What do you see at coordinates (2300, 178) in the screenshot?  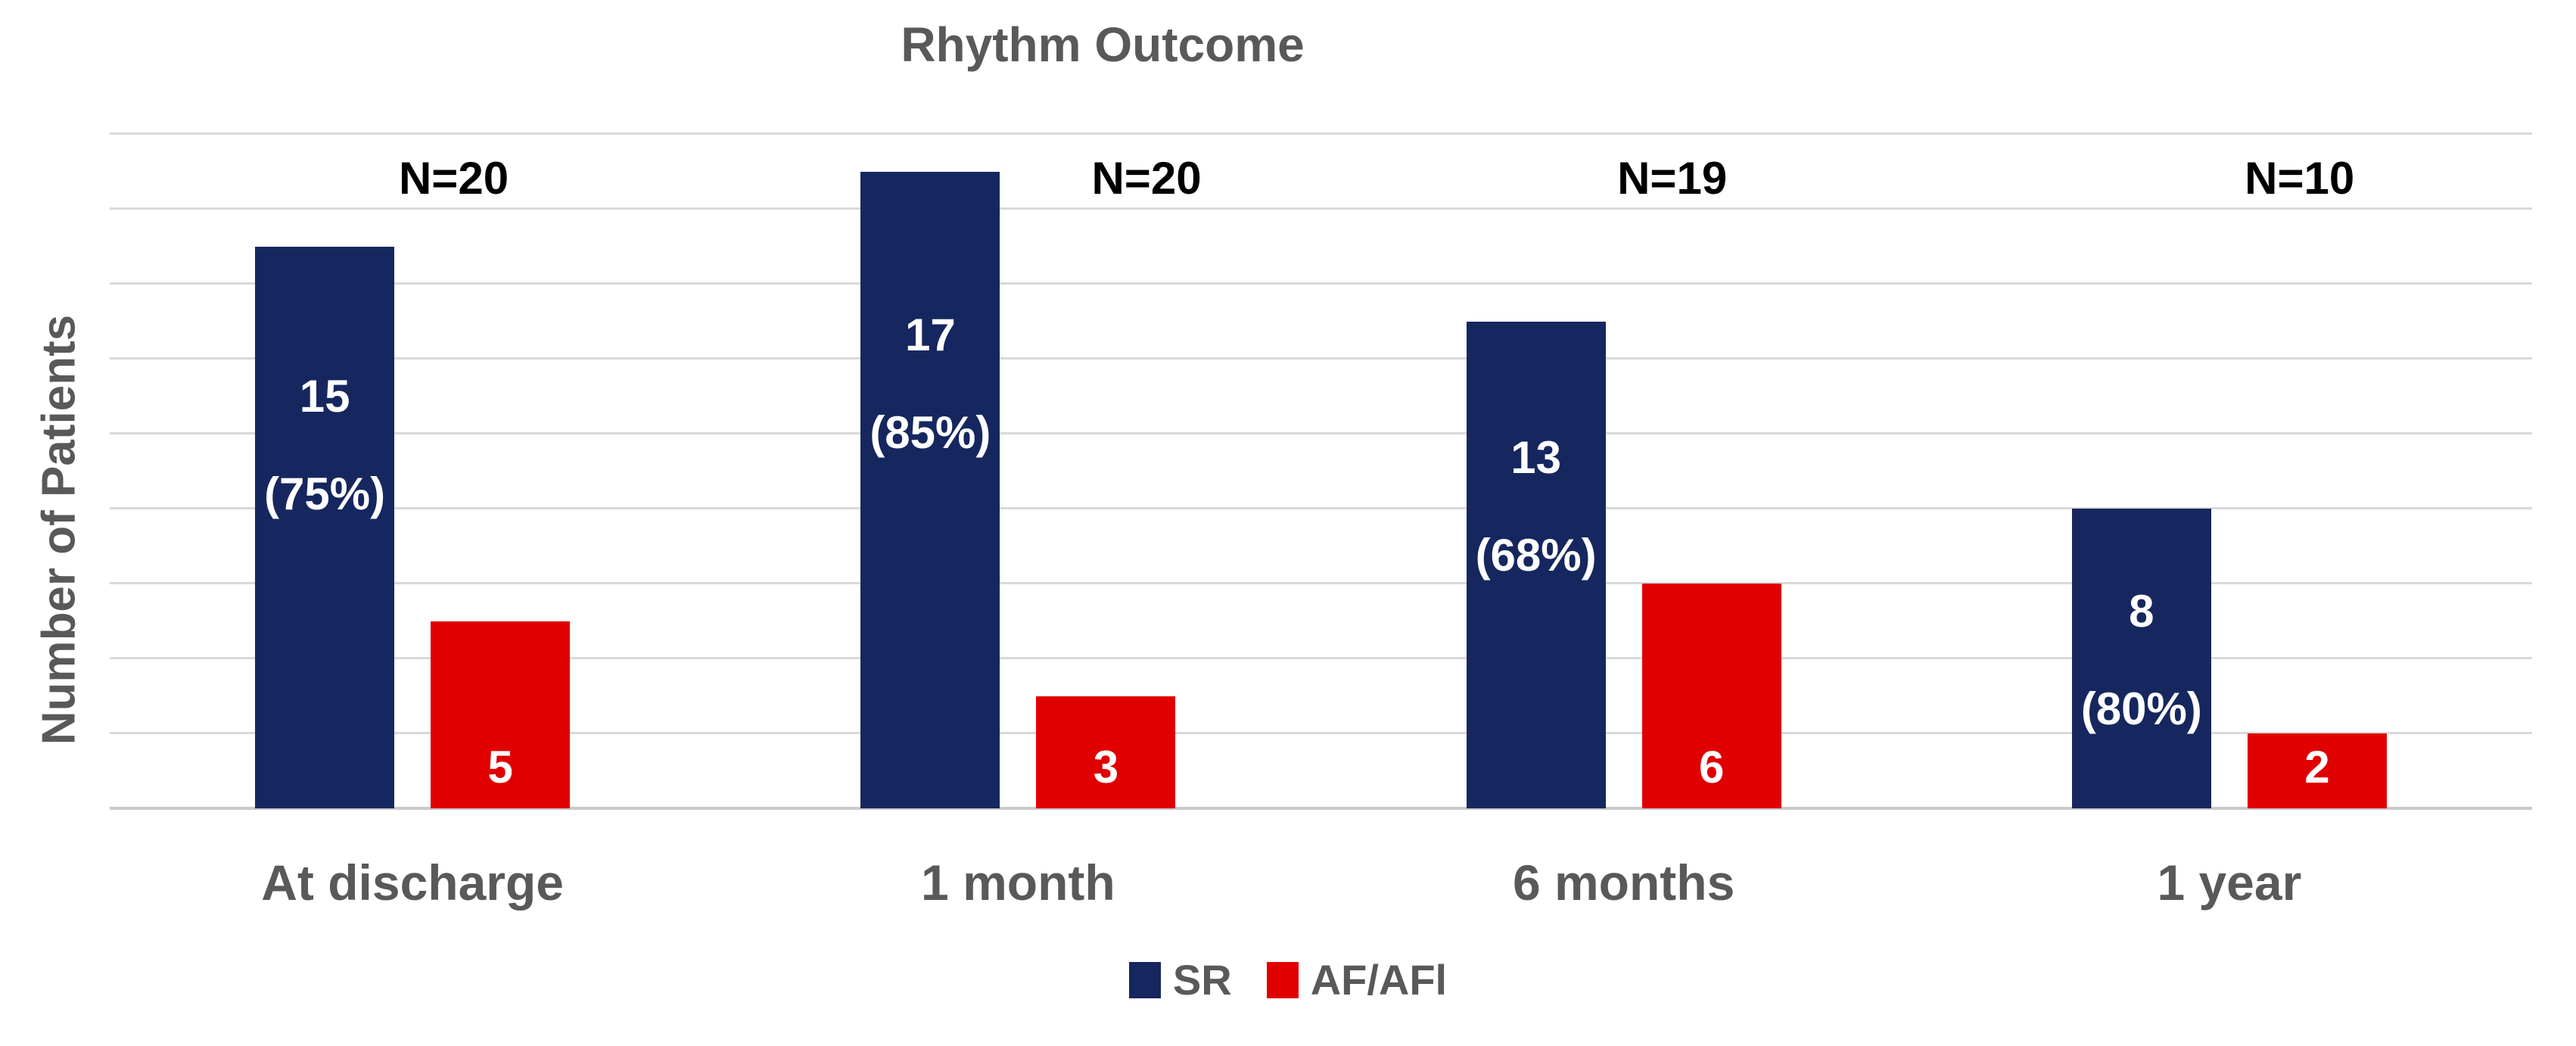 I see `n-count-label: N=10` at bounding box center [2300, 178].